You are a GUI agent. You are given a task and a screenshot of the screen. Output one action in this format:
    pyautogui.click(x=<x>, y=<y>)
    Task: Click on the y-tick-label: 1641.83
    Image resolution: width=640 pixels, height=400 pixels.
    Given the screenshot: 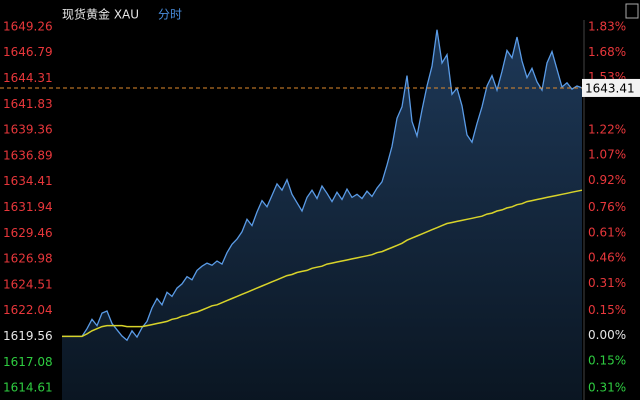 What is the action you would take?
    pyautogui.click(x=28, y=104)
    